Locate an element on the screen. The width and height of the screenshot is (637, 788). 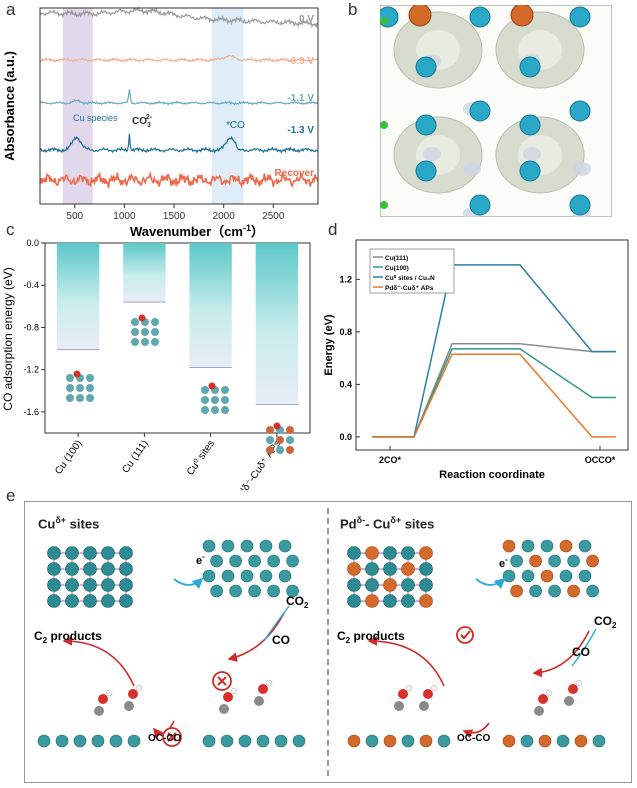
e-left-co-arrow is located at coordinates (256, 637).